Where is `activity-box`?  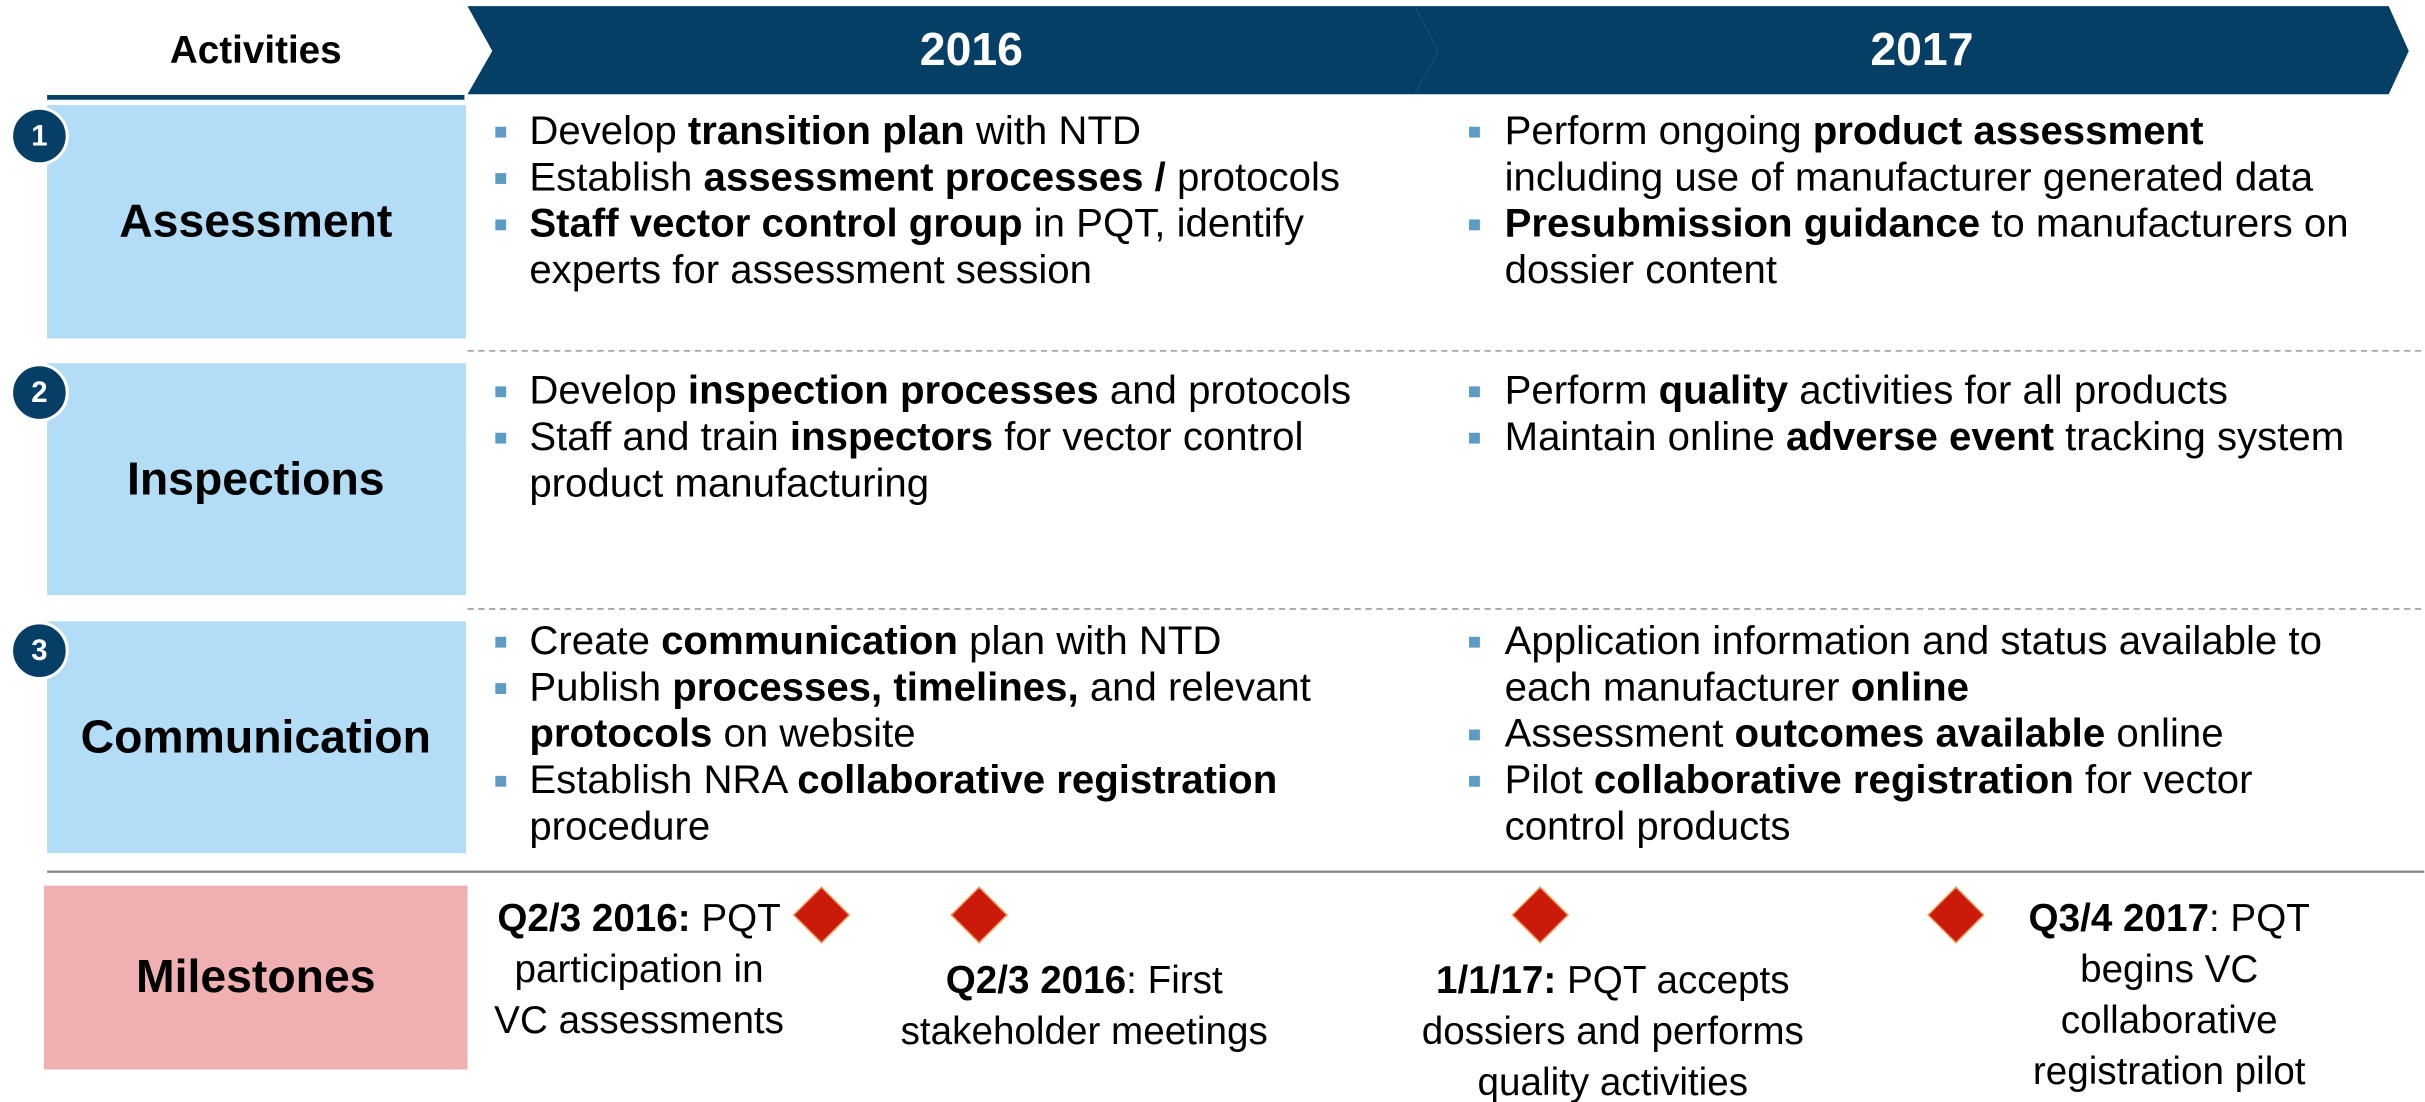
activity-box is located at coordinates (256, 737).